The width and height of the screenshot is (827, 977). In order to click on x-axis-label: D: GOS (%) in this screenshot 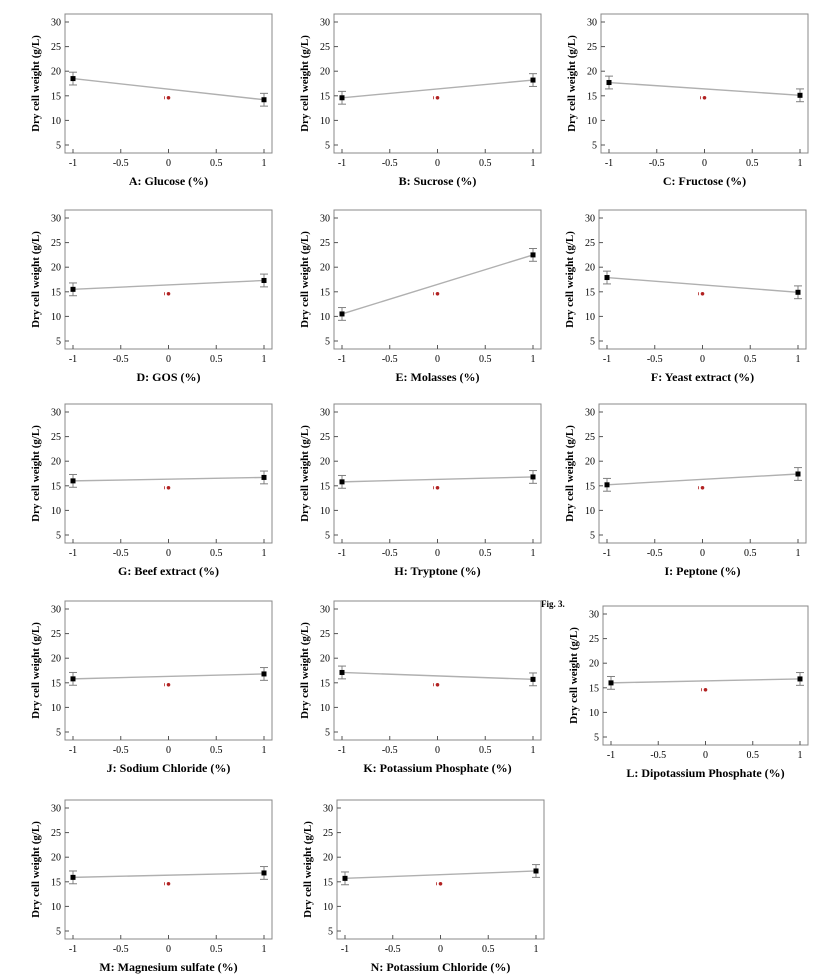, I will do `click(169, 377)`.